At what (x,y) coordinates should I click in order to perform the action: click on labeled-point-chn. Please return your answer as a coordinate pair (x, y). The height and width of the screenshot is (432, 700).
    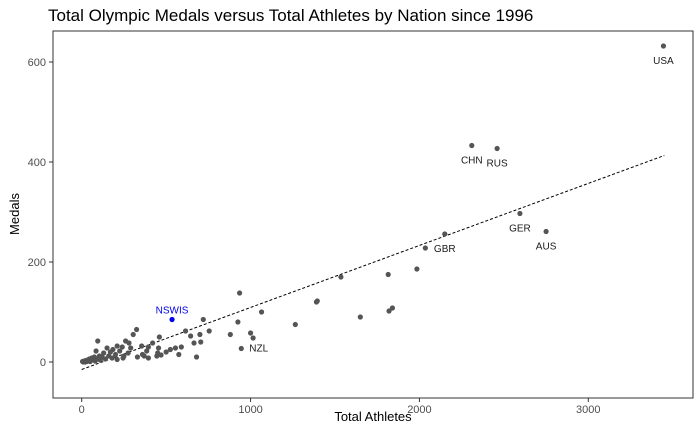
    Looking at the image, I should click on (472, 145).